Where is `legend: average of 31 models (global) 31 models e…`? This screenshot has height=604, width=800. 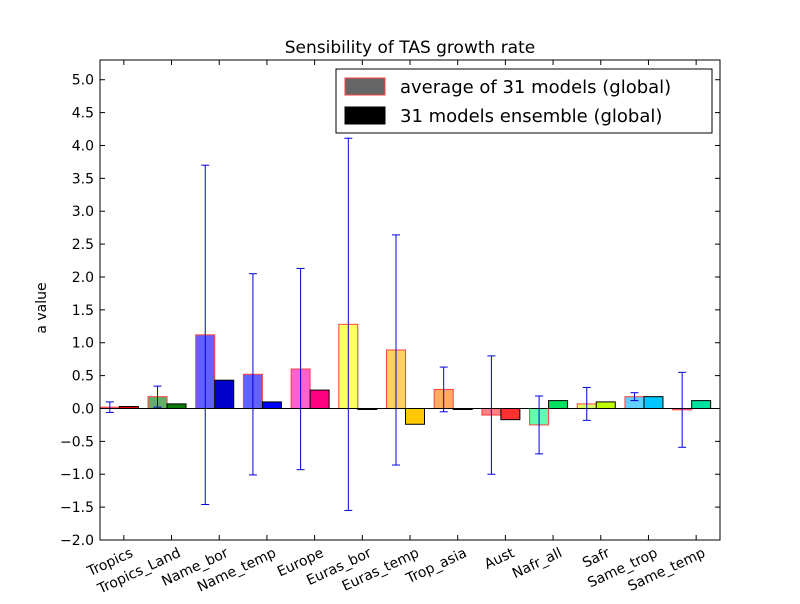
legend: average of 31 models (global) 31 models e… is located at coordinates (524, 101).